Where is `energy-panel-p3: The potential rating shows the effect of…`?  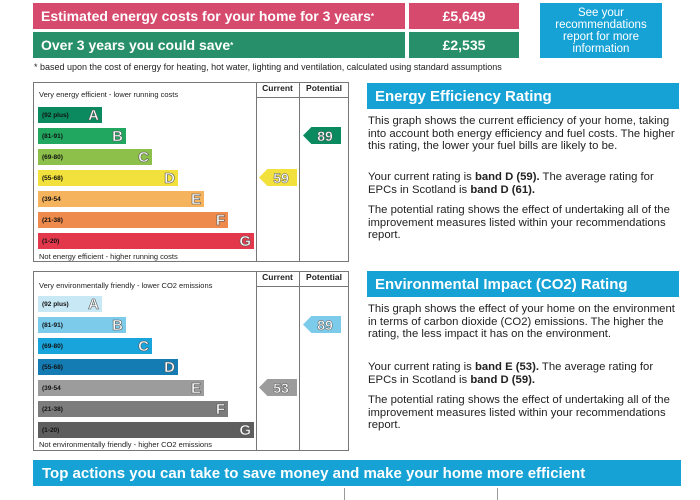
energy-panel-p3: The potential rating shows the effect of… is located at coordinates (519, 222).